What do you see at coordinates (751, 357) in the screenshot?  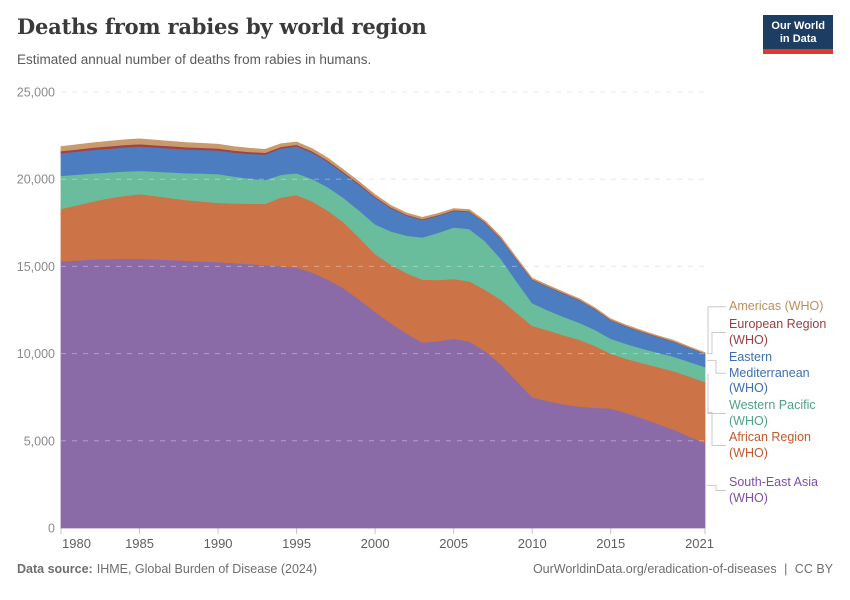 I see `legend-label-line: Eastern` at bounding box center [751, 357].